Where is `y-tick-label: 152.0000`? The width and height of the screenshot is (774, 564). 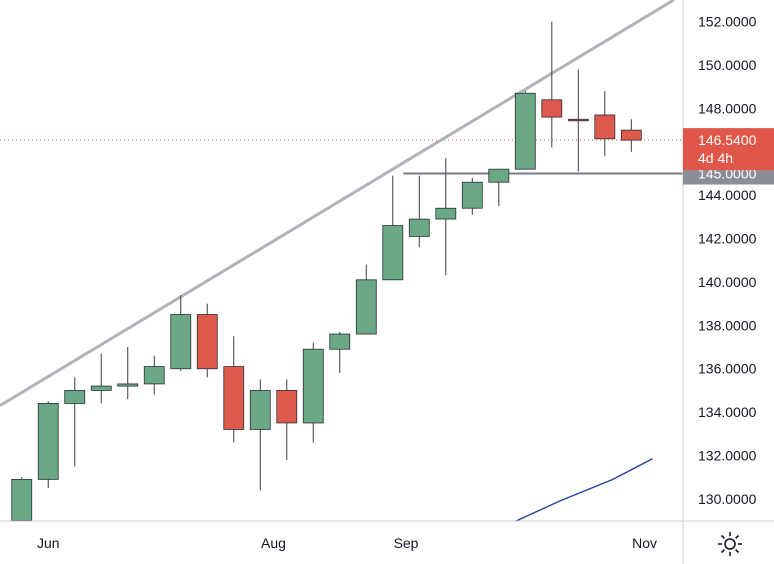 y-tick-label: 152.0000 is located at coordinates (727, 22).